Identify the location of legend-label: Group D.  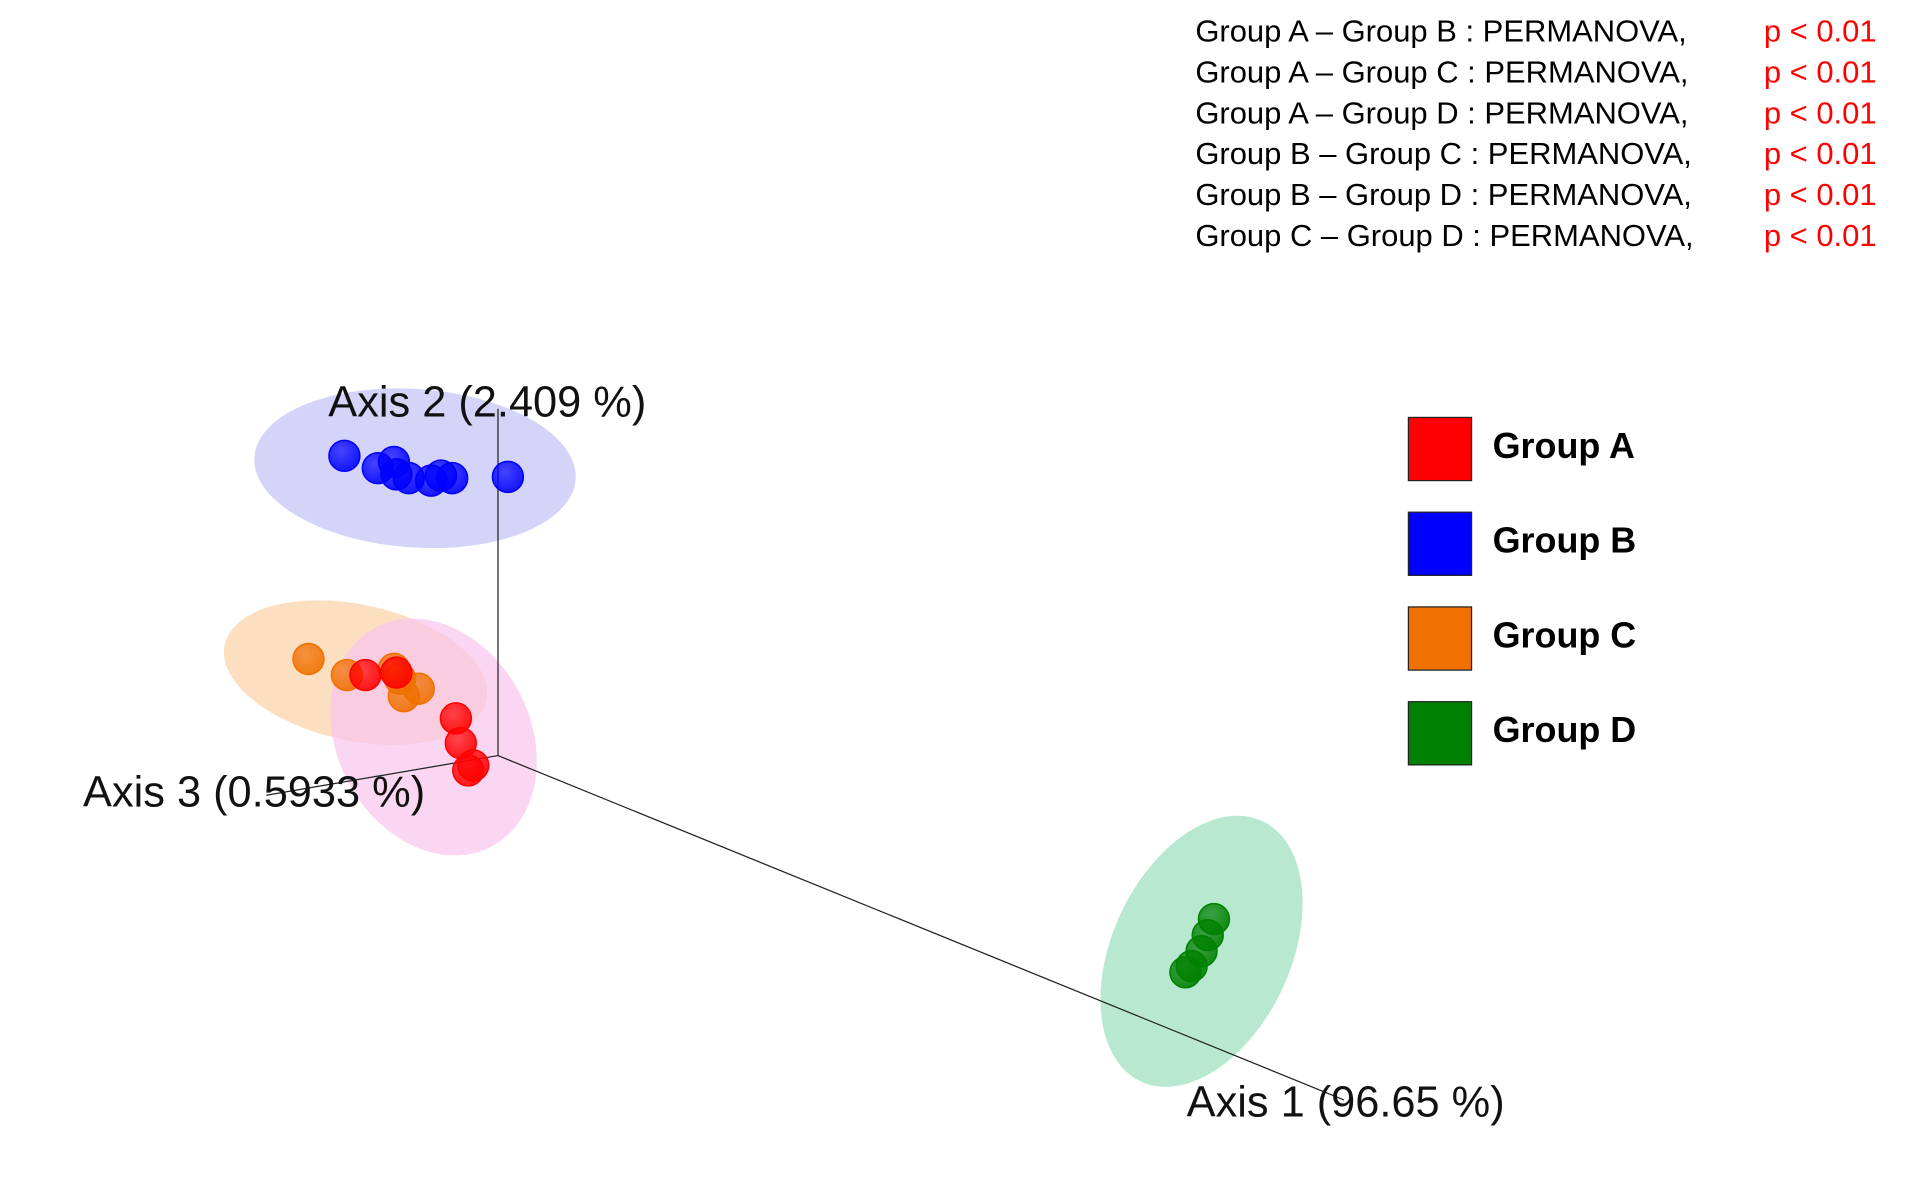
(1565, 729).